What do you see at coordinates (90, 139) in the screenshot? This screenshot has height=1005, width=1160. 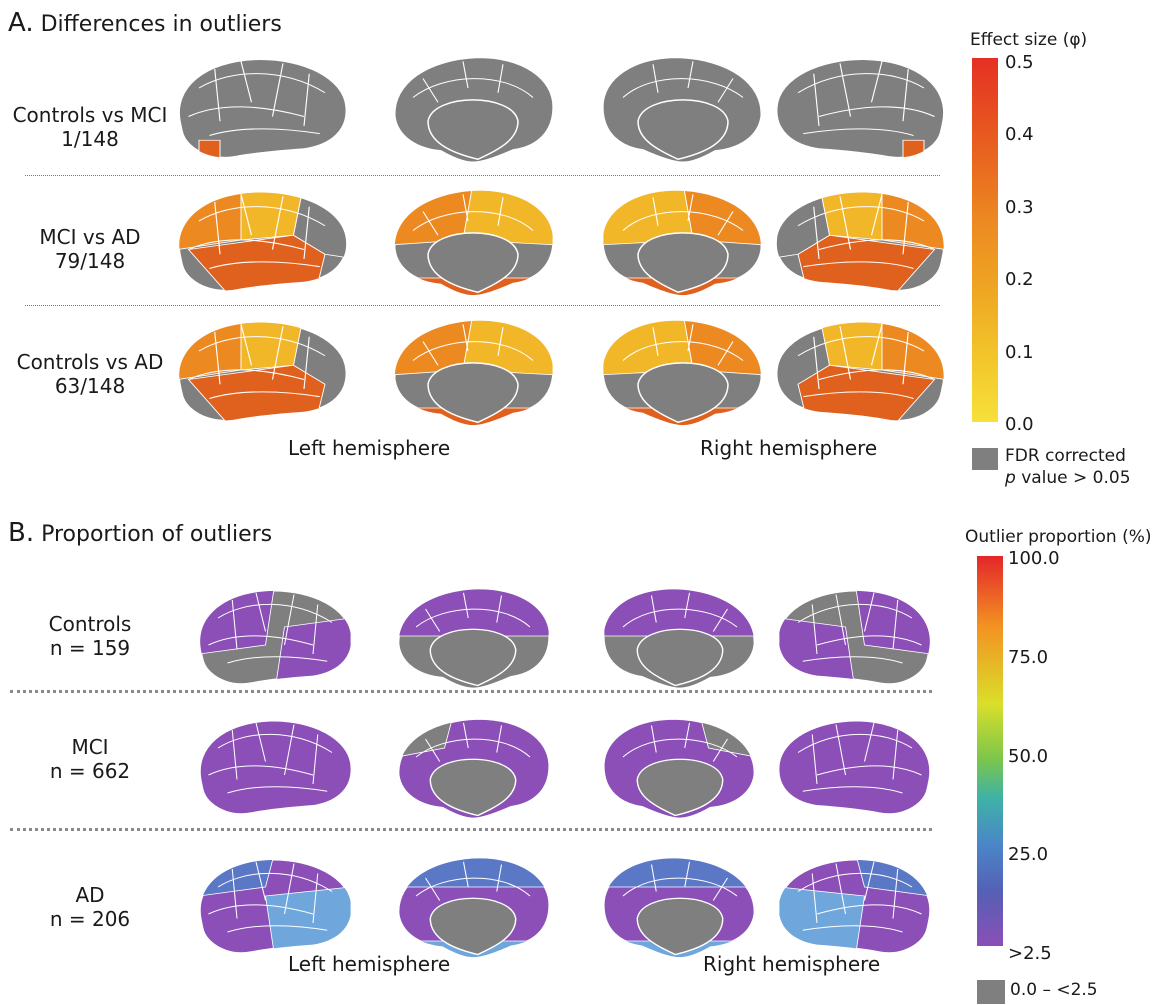 I see `row-label-line2: 1/148` at bounding box center [90, 139].